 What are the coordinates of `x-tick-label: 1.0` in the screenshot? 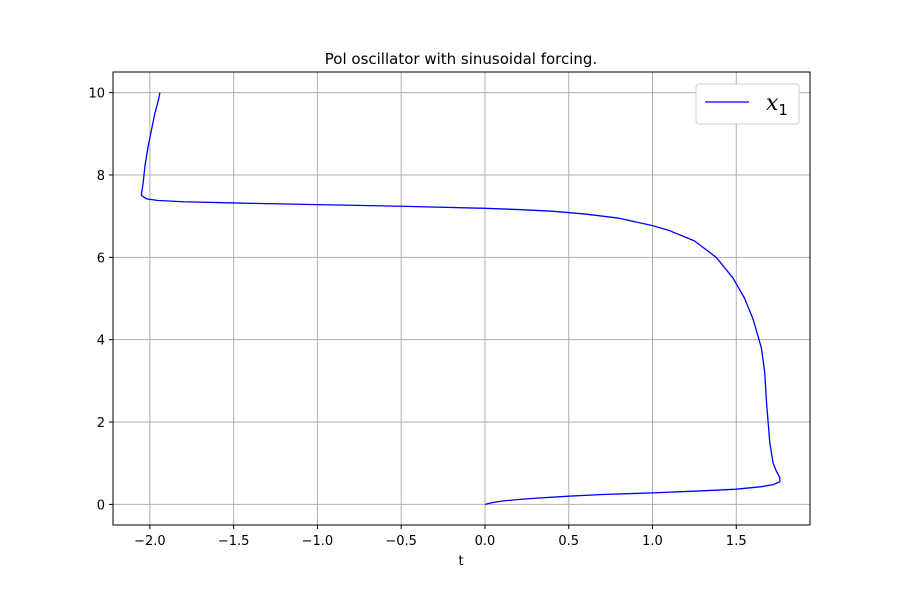 It's located at (652, 541).